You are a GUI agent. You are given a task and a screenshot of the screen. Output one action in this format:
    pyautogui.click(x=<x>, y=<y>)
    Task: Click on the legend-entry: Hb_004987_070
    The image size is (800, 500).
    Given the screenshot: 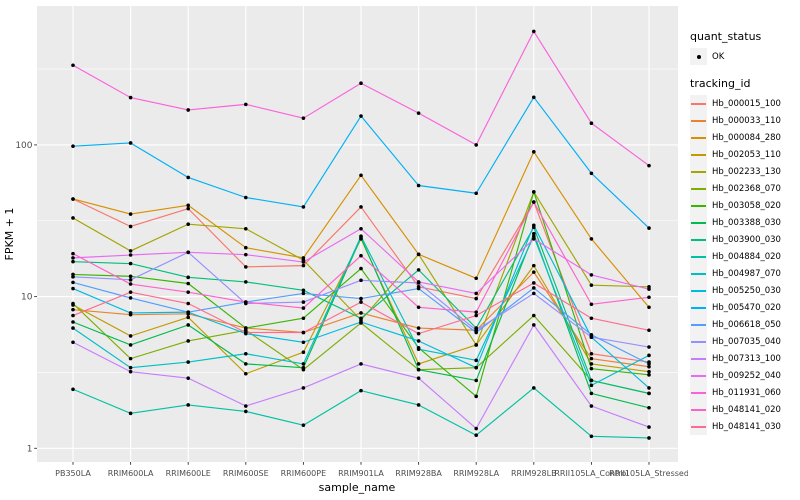 What is the action you would take?
    pyautogui.click(x=744, y=273)
    